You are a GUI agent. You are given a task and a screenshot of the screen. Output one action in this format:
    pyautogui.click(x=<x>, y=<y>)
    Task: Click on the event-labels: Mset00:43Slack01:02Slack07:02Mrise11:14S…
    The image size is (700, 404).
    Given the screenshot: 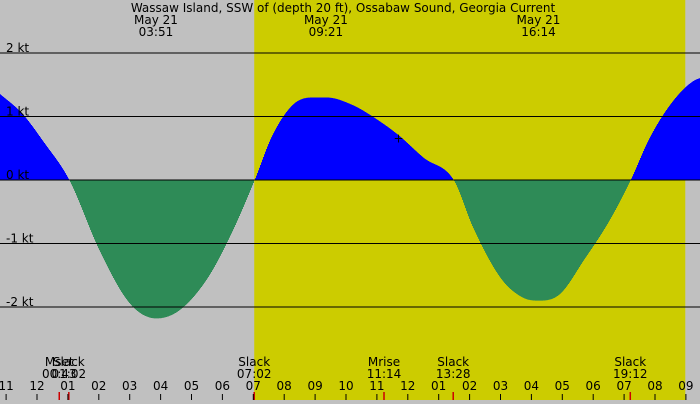 What is the action you would take?
    pyautogui.click(x=345, y=377)
    